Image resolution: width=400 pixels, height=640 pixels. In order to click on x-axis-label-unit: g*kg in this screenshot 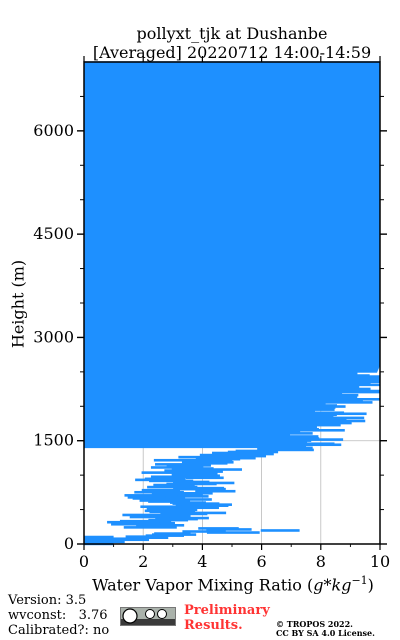, I will do `click(332, 585)`.